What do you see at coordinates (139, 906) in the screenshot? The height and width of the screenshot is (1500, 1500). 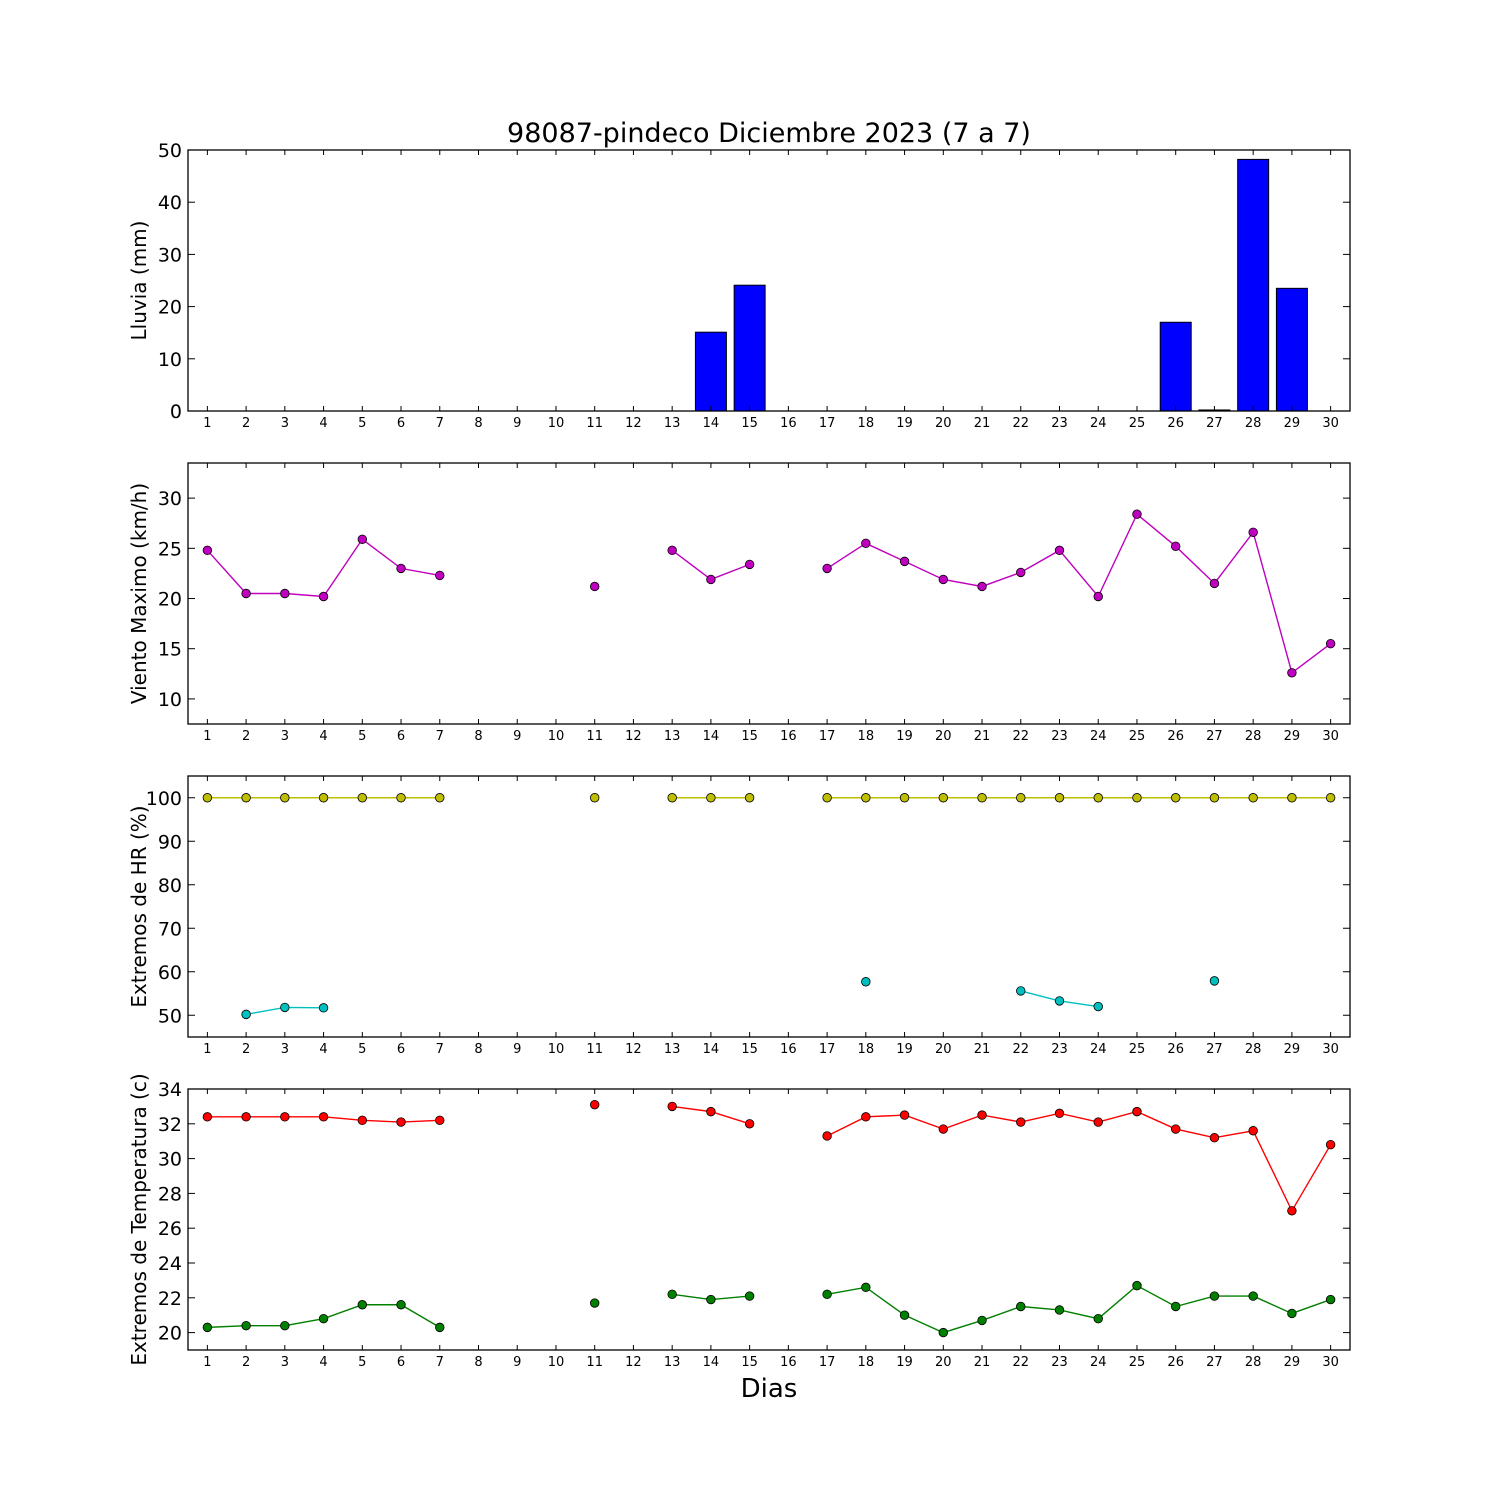 I see `y-axis-label: Extremos de HR (%)` at bounding box center [139, 906].